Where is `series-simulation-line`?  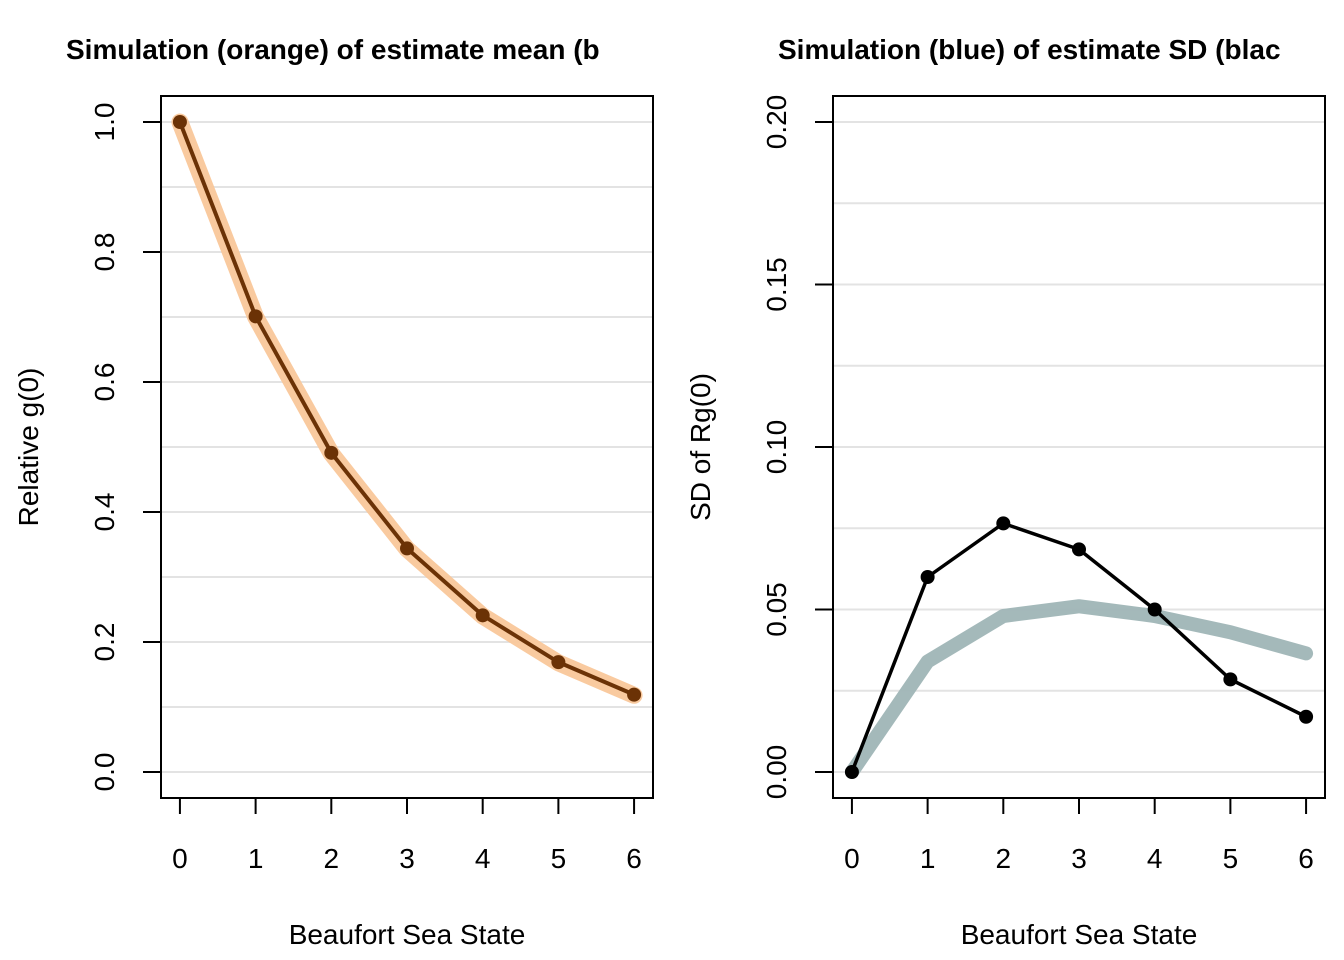
series-simulation-line is located at coordinates (1079, 689).